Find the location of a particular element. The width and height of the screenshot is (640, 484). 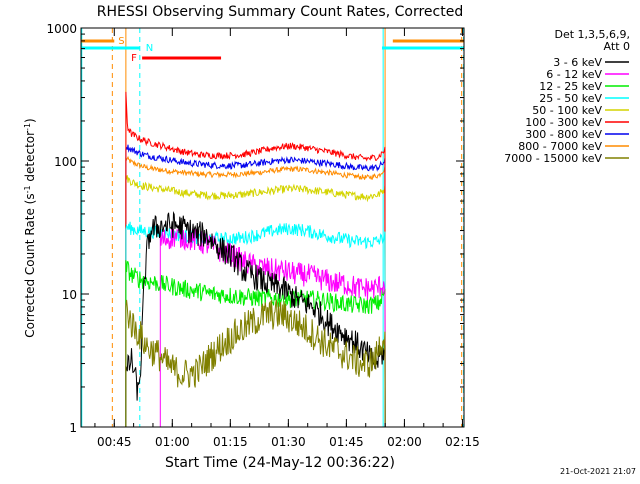

legend-label-5: 100 - 300 keV is located at coordinates (563, 122).